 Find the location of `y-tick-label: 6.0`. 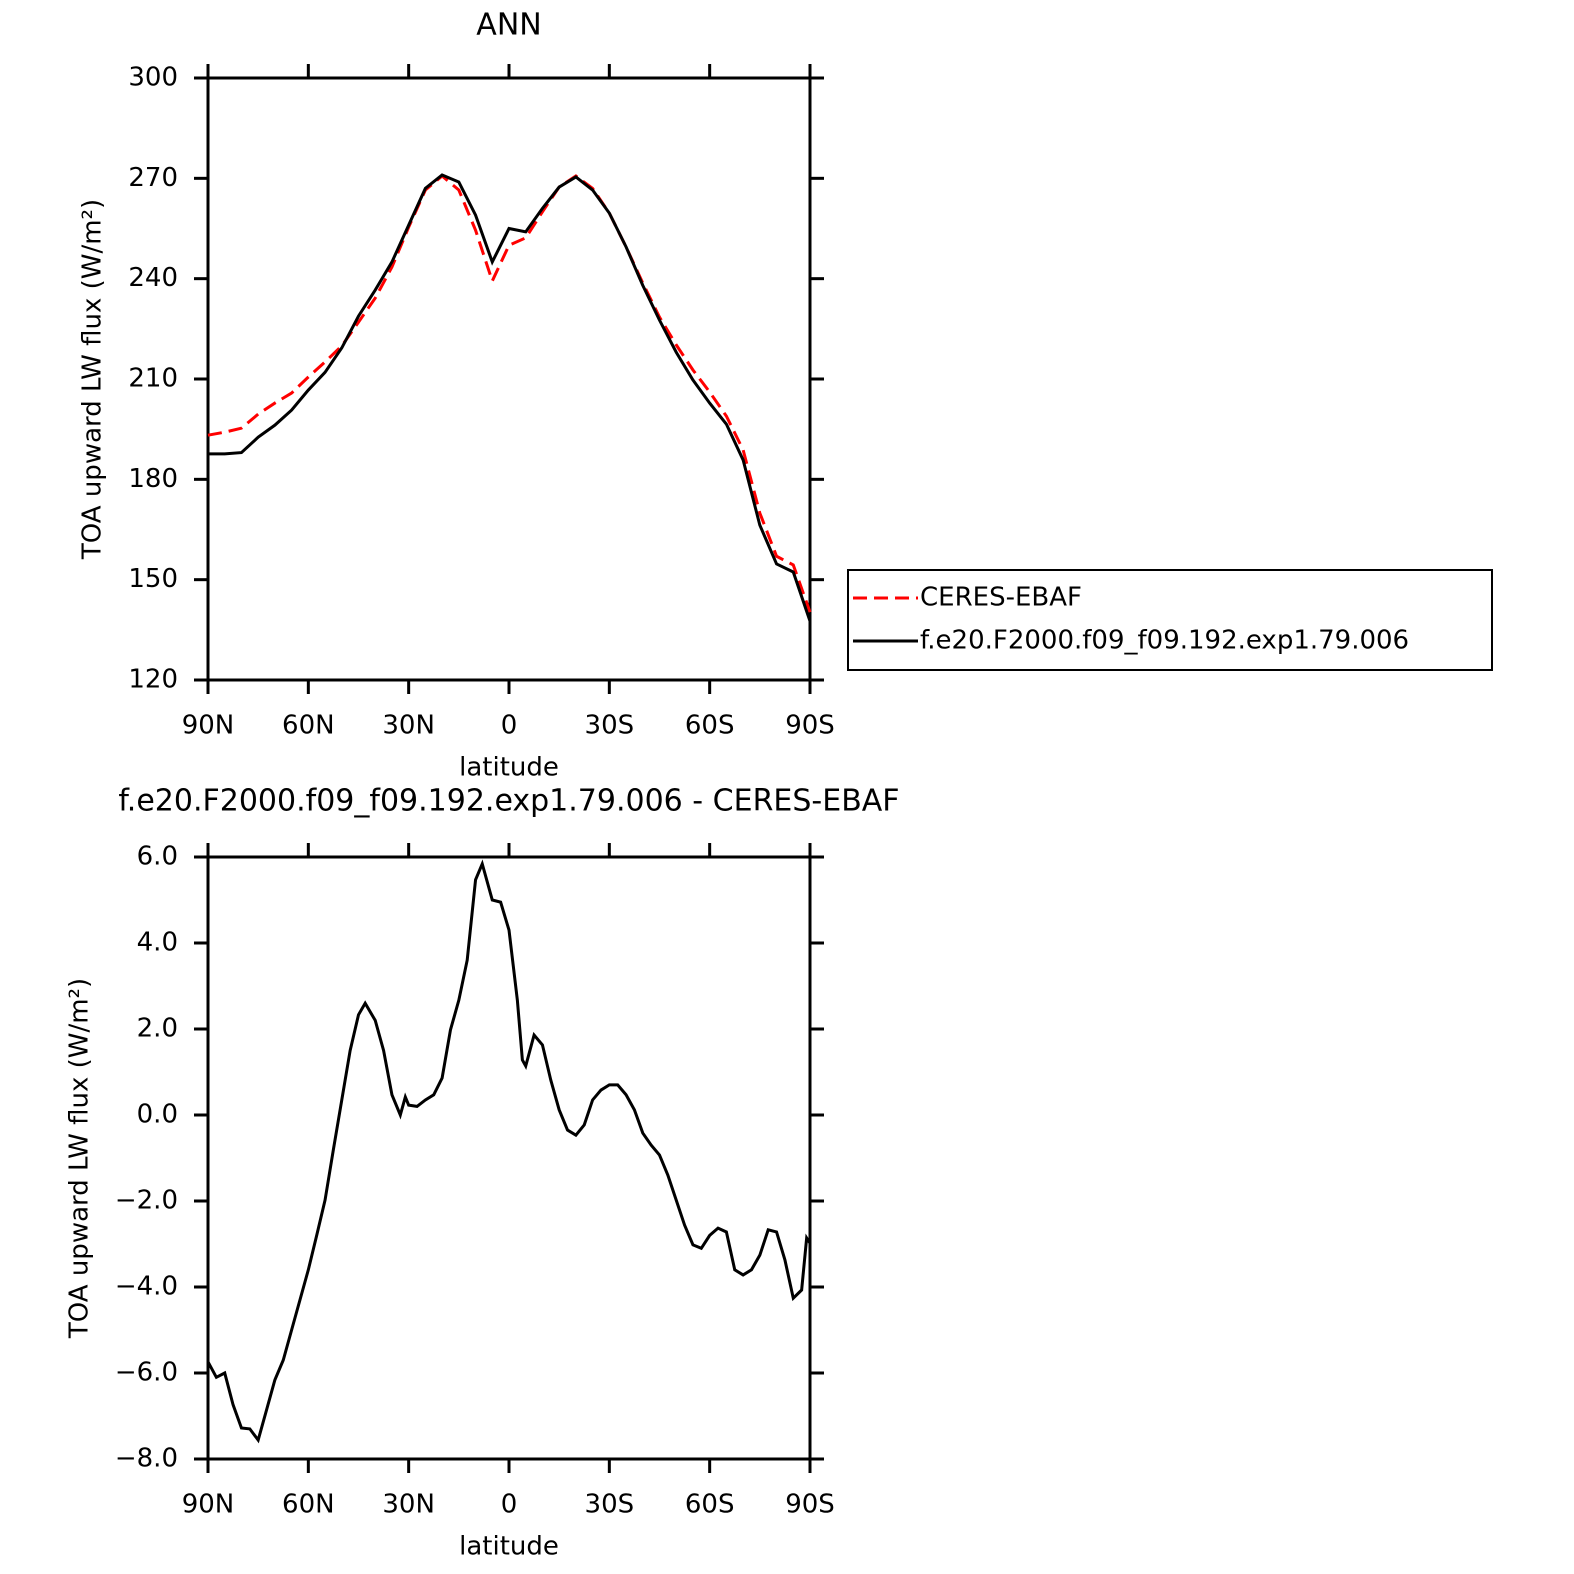

y-tick-label: 6.0 is located at coordinates (157, 857).